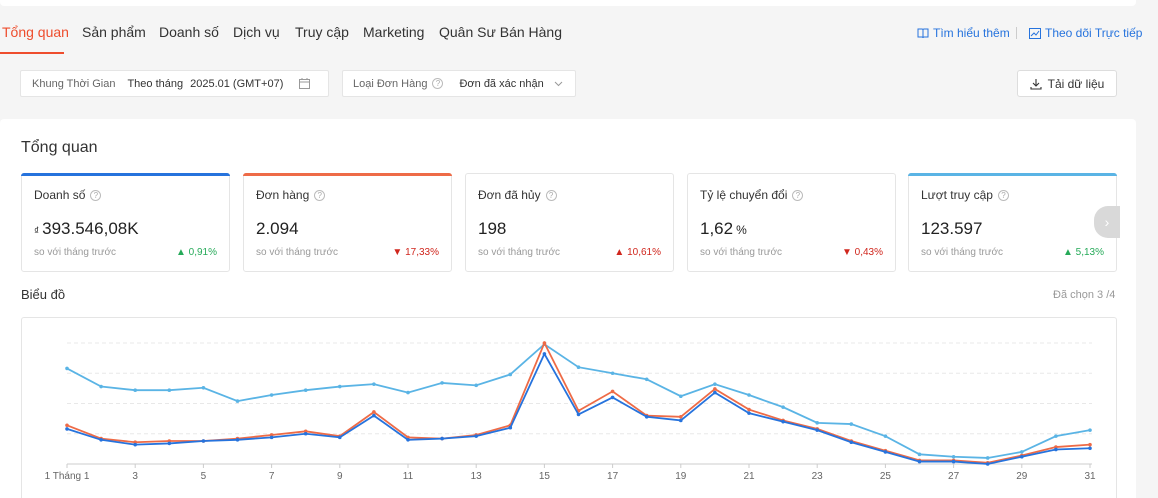 The image size is (1158, 498). I want to click on x-tick-label: 9, so click(340, 476).